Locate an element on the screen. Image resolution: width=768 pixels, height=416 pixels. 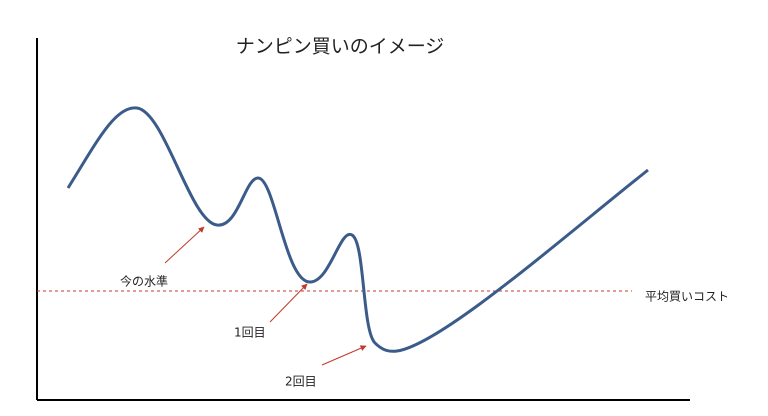
annotation: 平均買いコスト is located at coordinates (687, 297).